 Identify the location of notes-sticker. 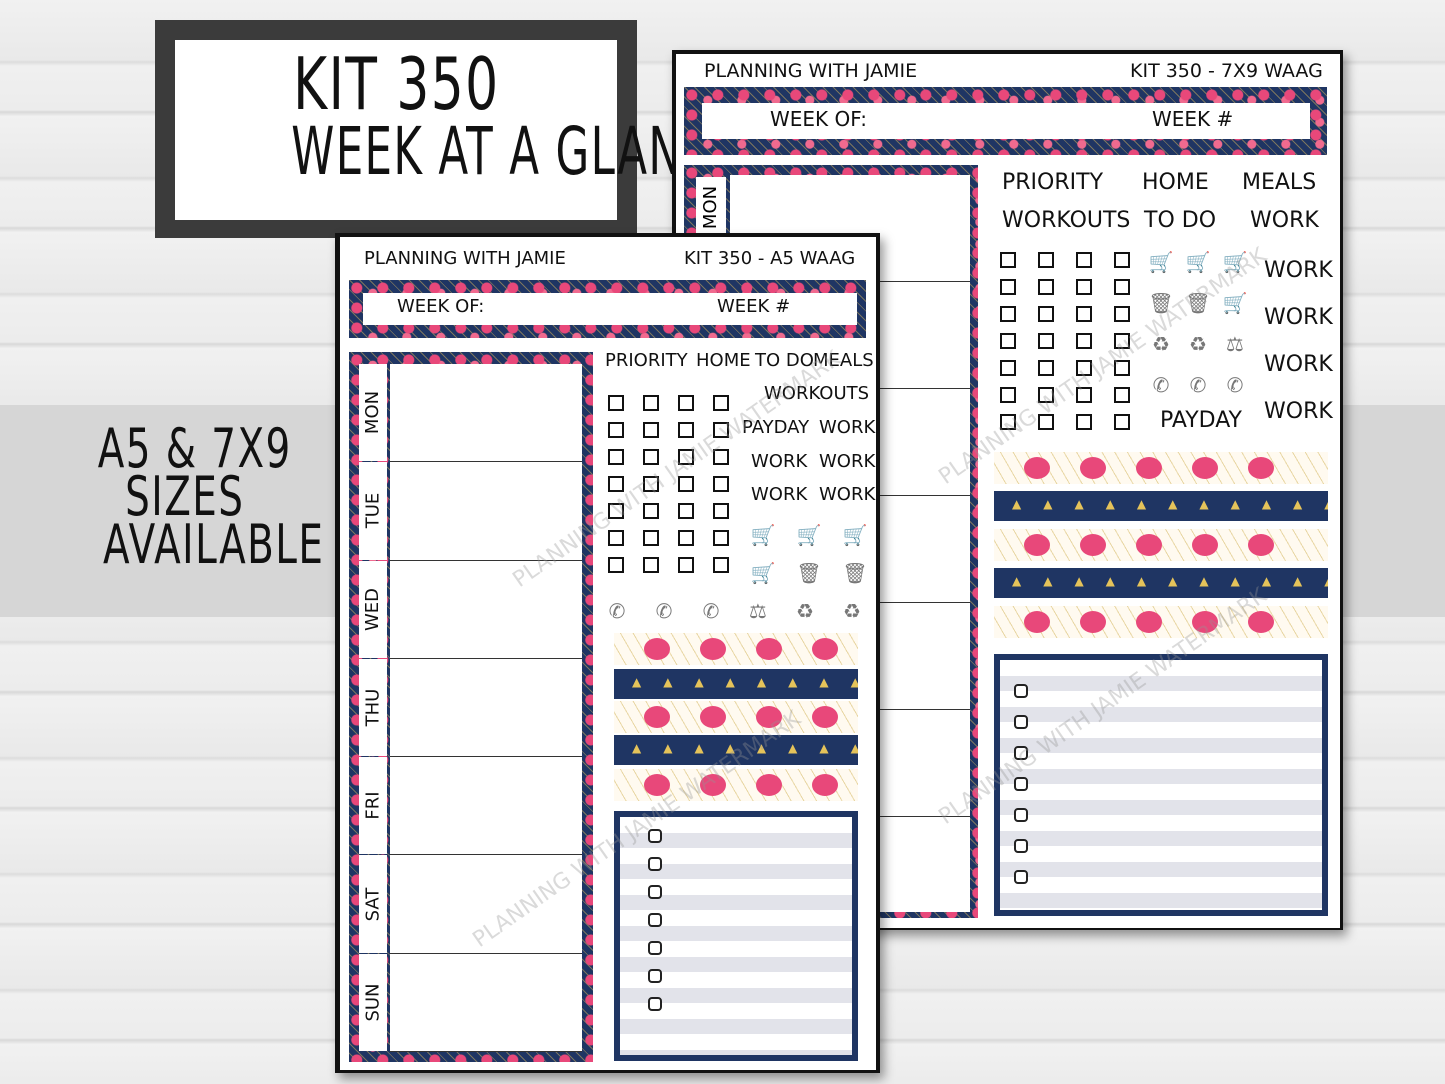
(1161, 785).